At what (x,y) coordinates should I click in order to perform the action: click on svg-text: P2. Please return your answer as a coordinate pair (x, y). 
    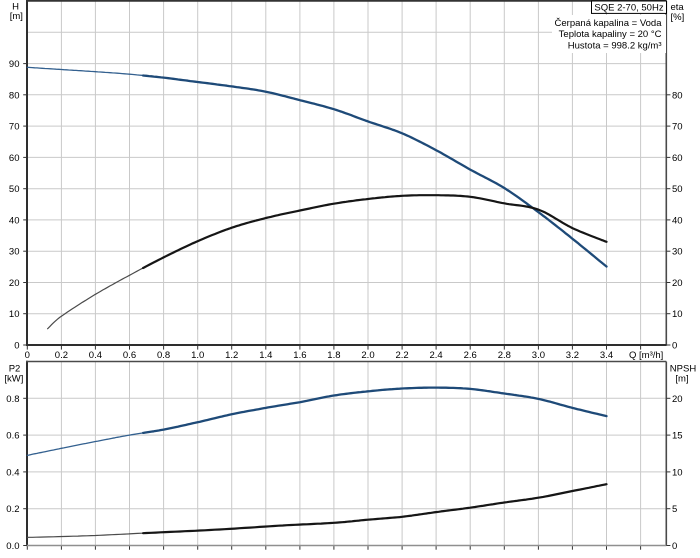
    Looking at the image, I should click on (15, 369).